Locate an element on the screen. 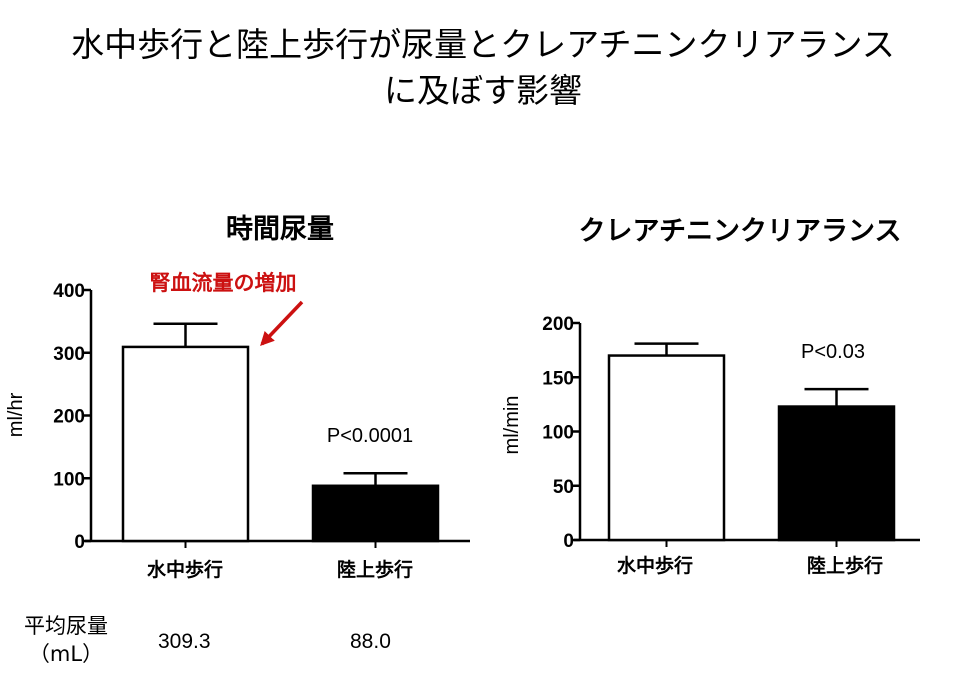 The height and width of the screenshot is (692, 966). footer-value-water: 309.3 is located at coordinates (184, 641).